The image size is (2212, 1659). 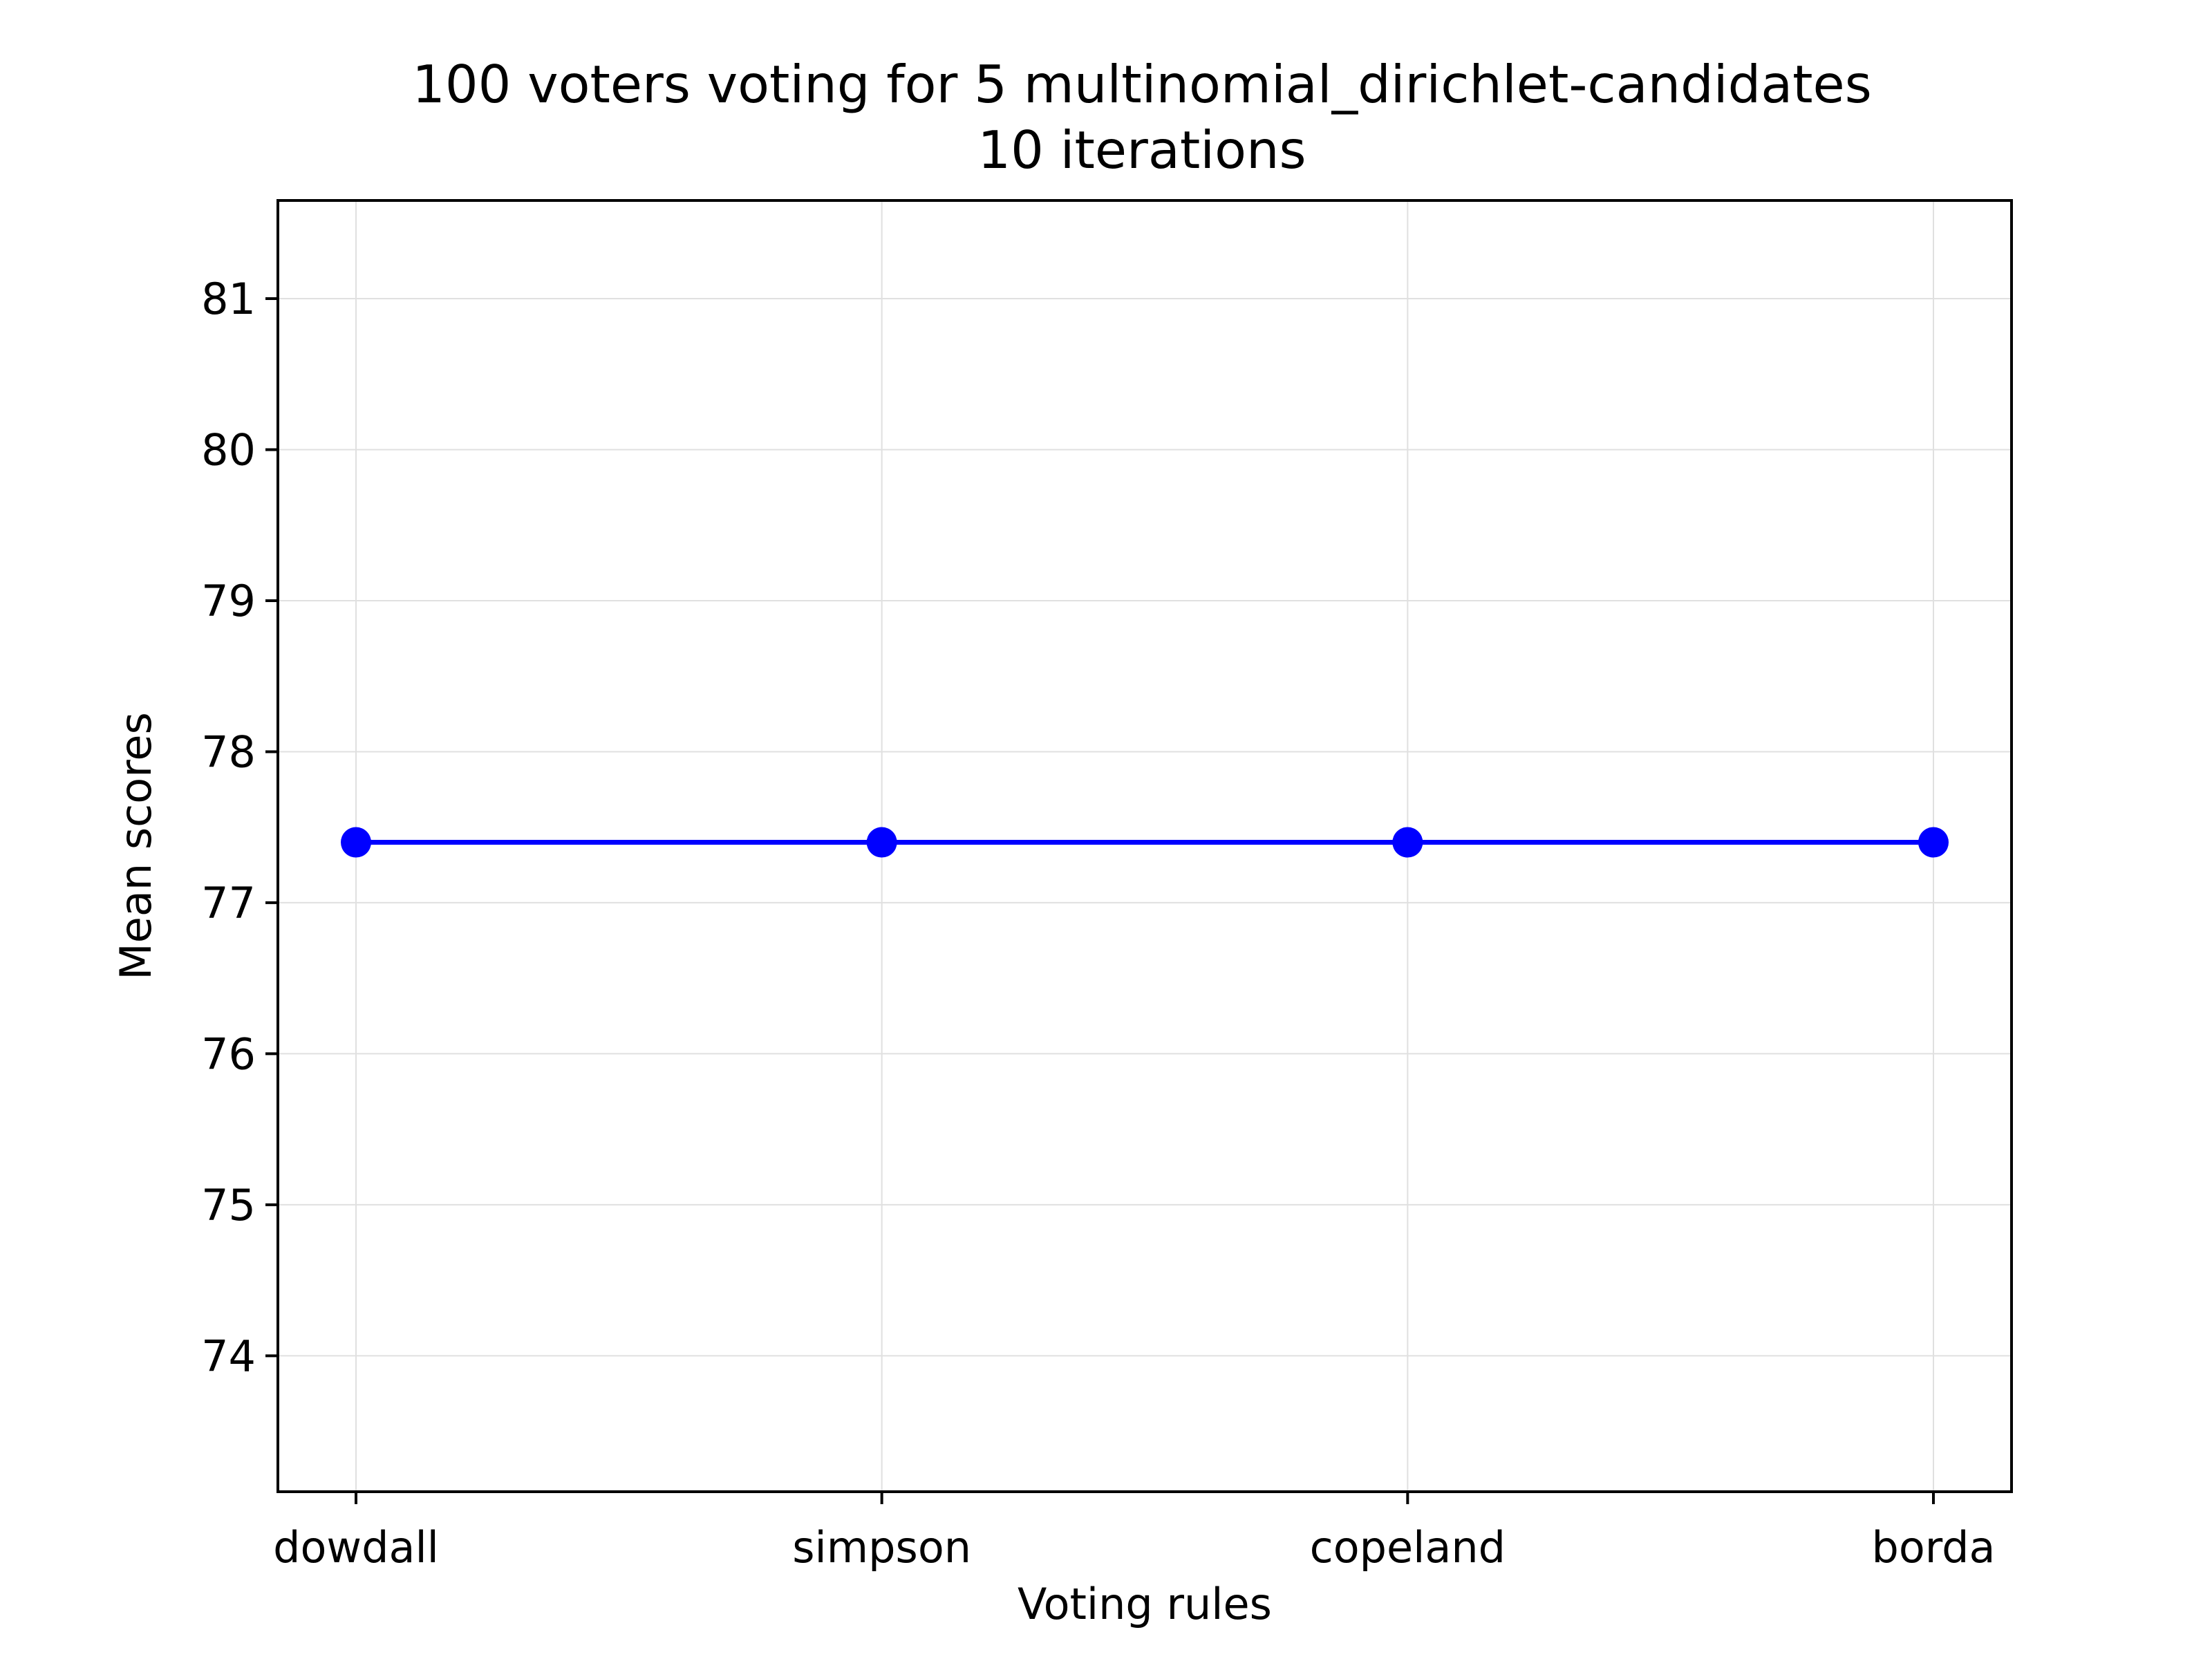 What do you see at coordinates (1145, 842) in the screenshot?
I see `plot-layer` at bounding box center [1145, 842].